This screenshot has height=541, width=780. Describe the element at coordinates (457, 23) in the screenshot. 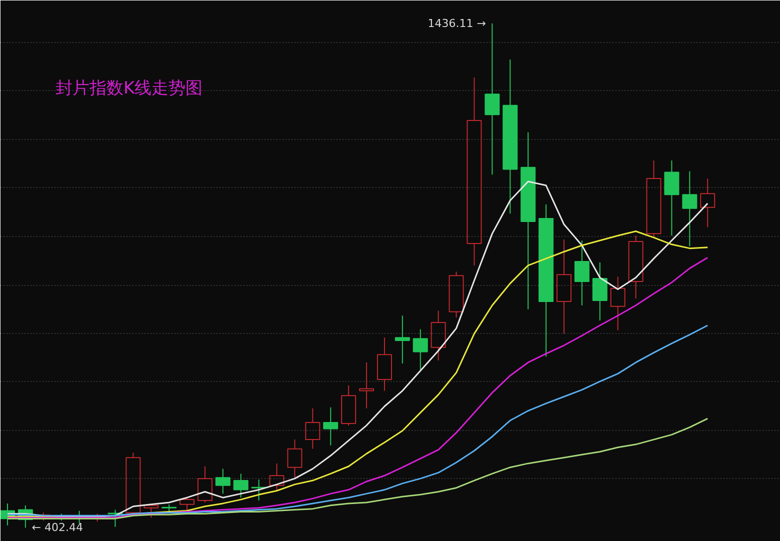

I see `annotation: 1436.11 →` at that location.